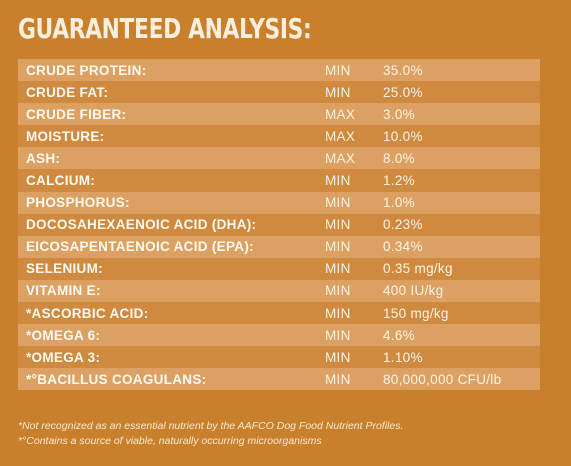 The width and height of the screenshot is (571, 466). What do you see at coordinates (165, 28) in the screenshot?
I see `page-title: GUARANTEED ANALYSIS:` at bounding box center [165, 28].